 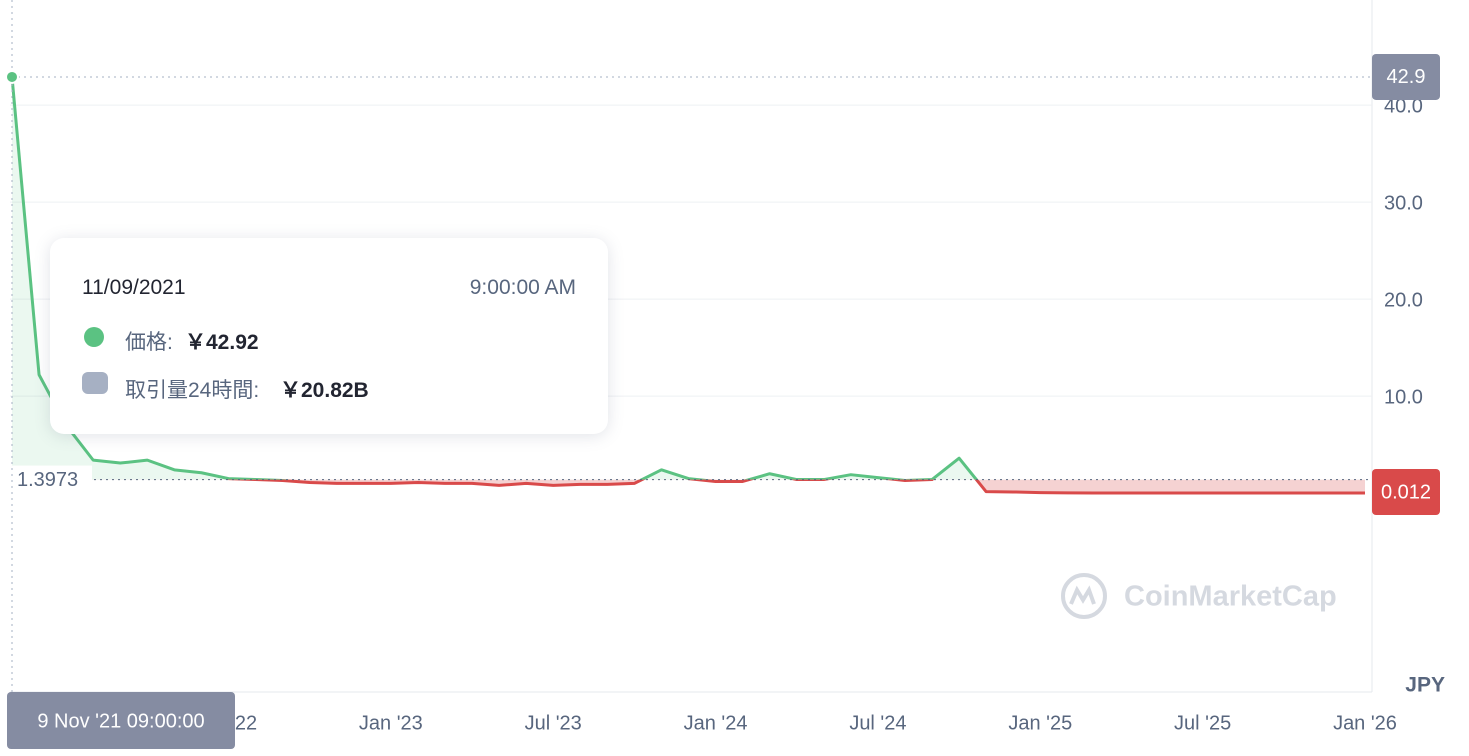 What do you see at coordinates (877, 723) in the screenshot?
I see `x-tick-label: Jul '24` at bounding box center [877, 723].